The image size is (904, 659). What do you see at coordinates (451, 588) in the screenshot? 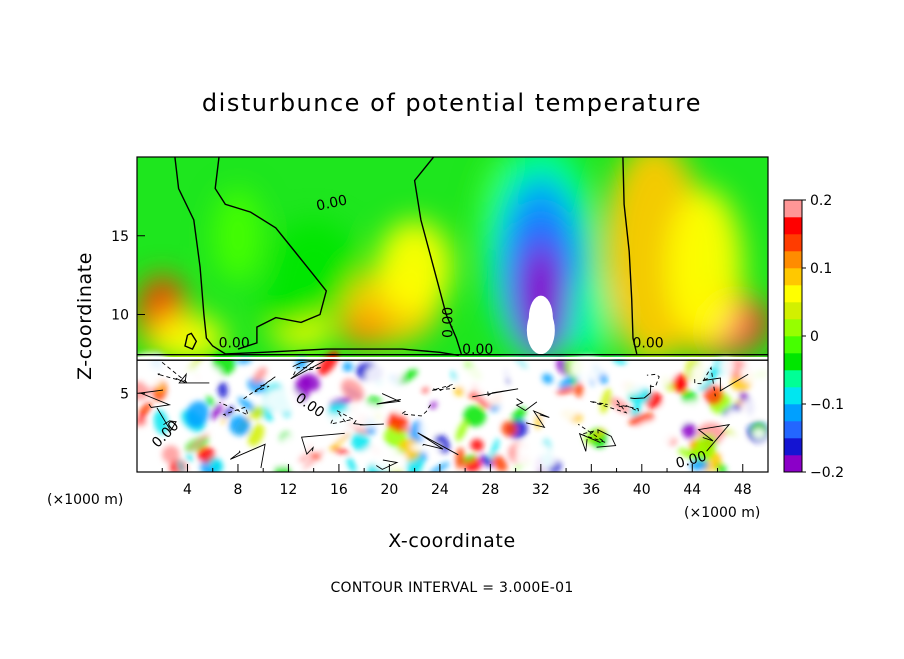
I see `contour-interval-label: CONTOUR INTERVAL = 3.000E-01` at bounding box center [451, 588].